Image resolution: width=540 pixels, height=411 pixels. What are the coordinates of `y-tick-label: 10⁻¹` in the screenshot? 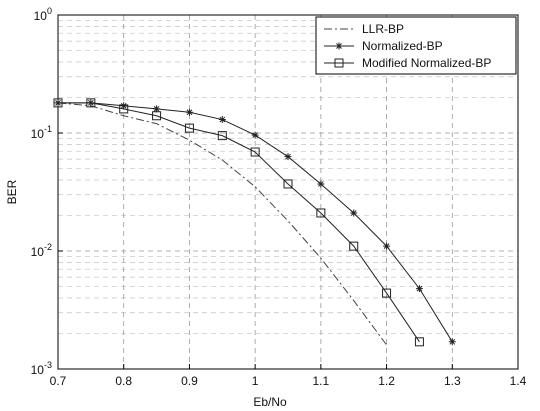 It's located at (41, 132).